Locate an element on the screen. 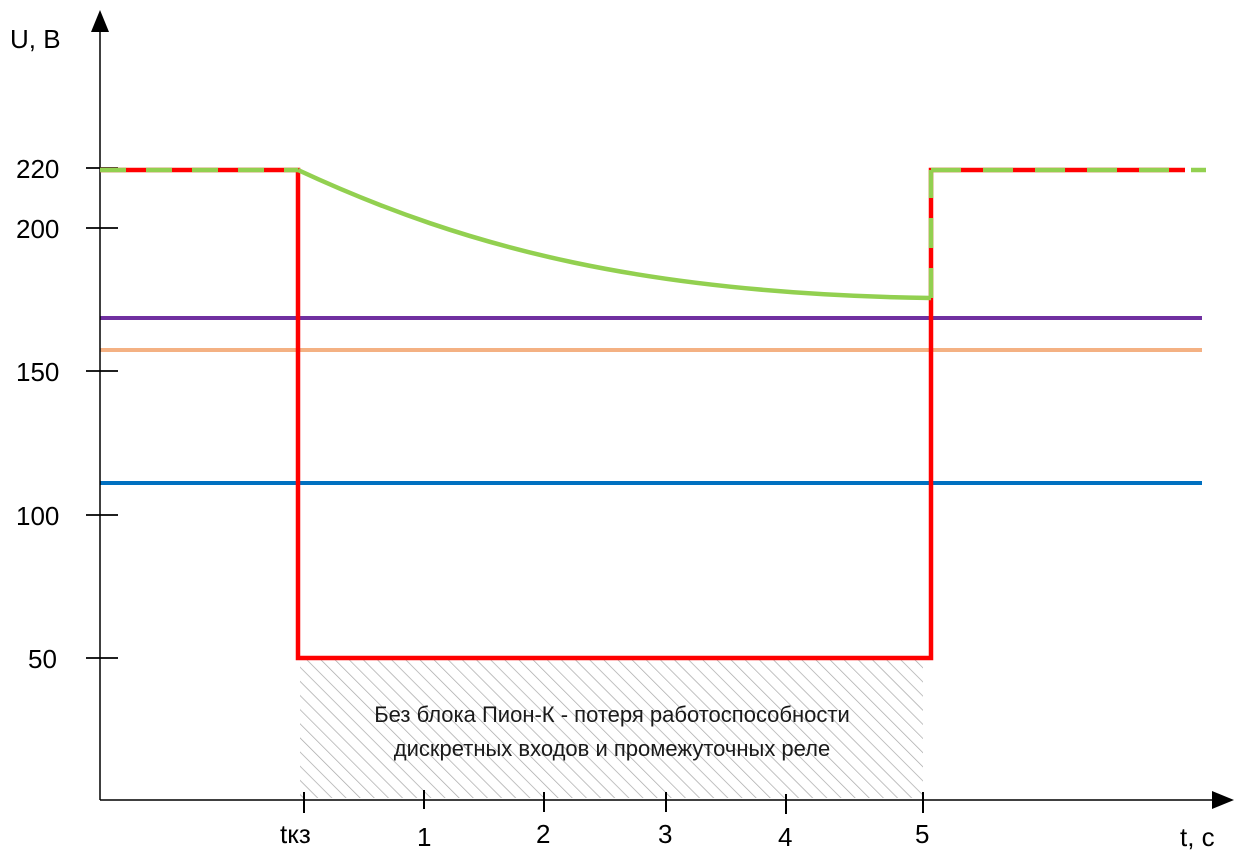 This screenshot has height=850, width=1239. y-tick-label-100: 100 is located at coordinates (37, 516).